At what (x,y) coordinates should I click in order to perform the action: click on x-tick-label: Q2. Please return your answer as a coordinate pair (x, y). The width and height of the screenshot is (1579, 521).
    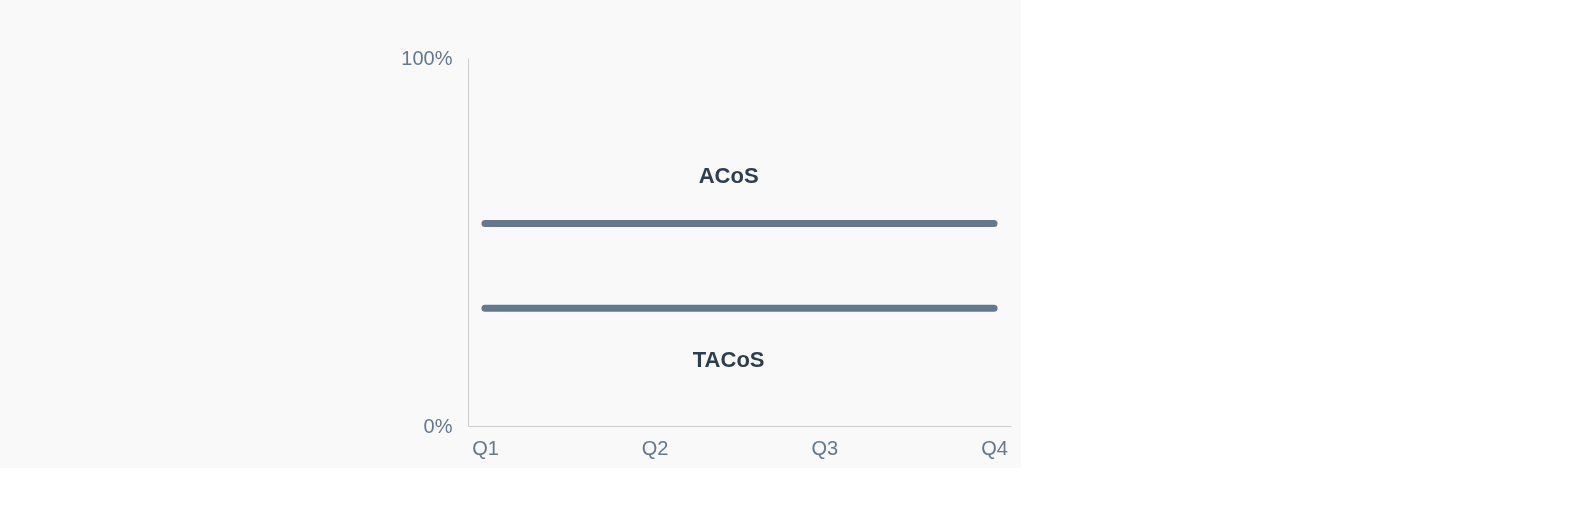
    Looking at the image, I should click on (655, 447).